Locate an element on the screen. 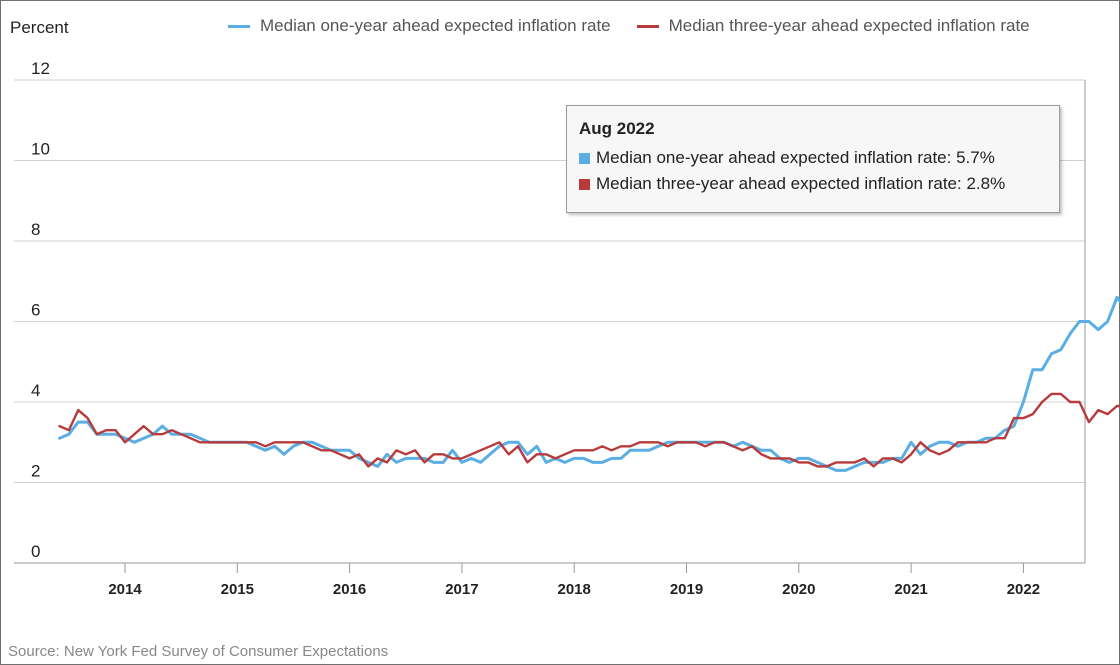 This screenshot has height=665, width=1120. y-tick-label-0: 0 is located at coordinates (35, 551).